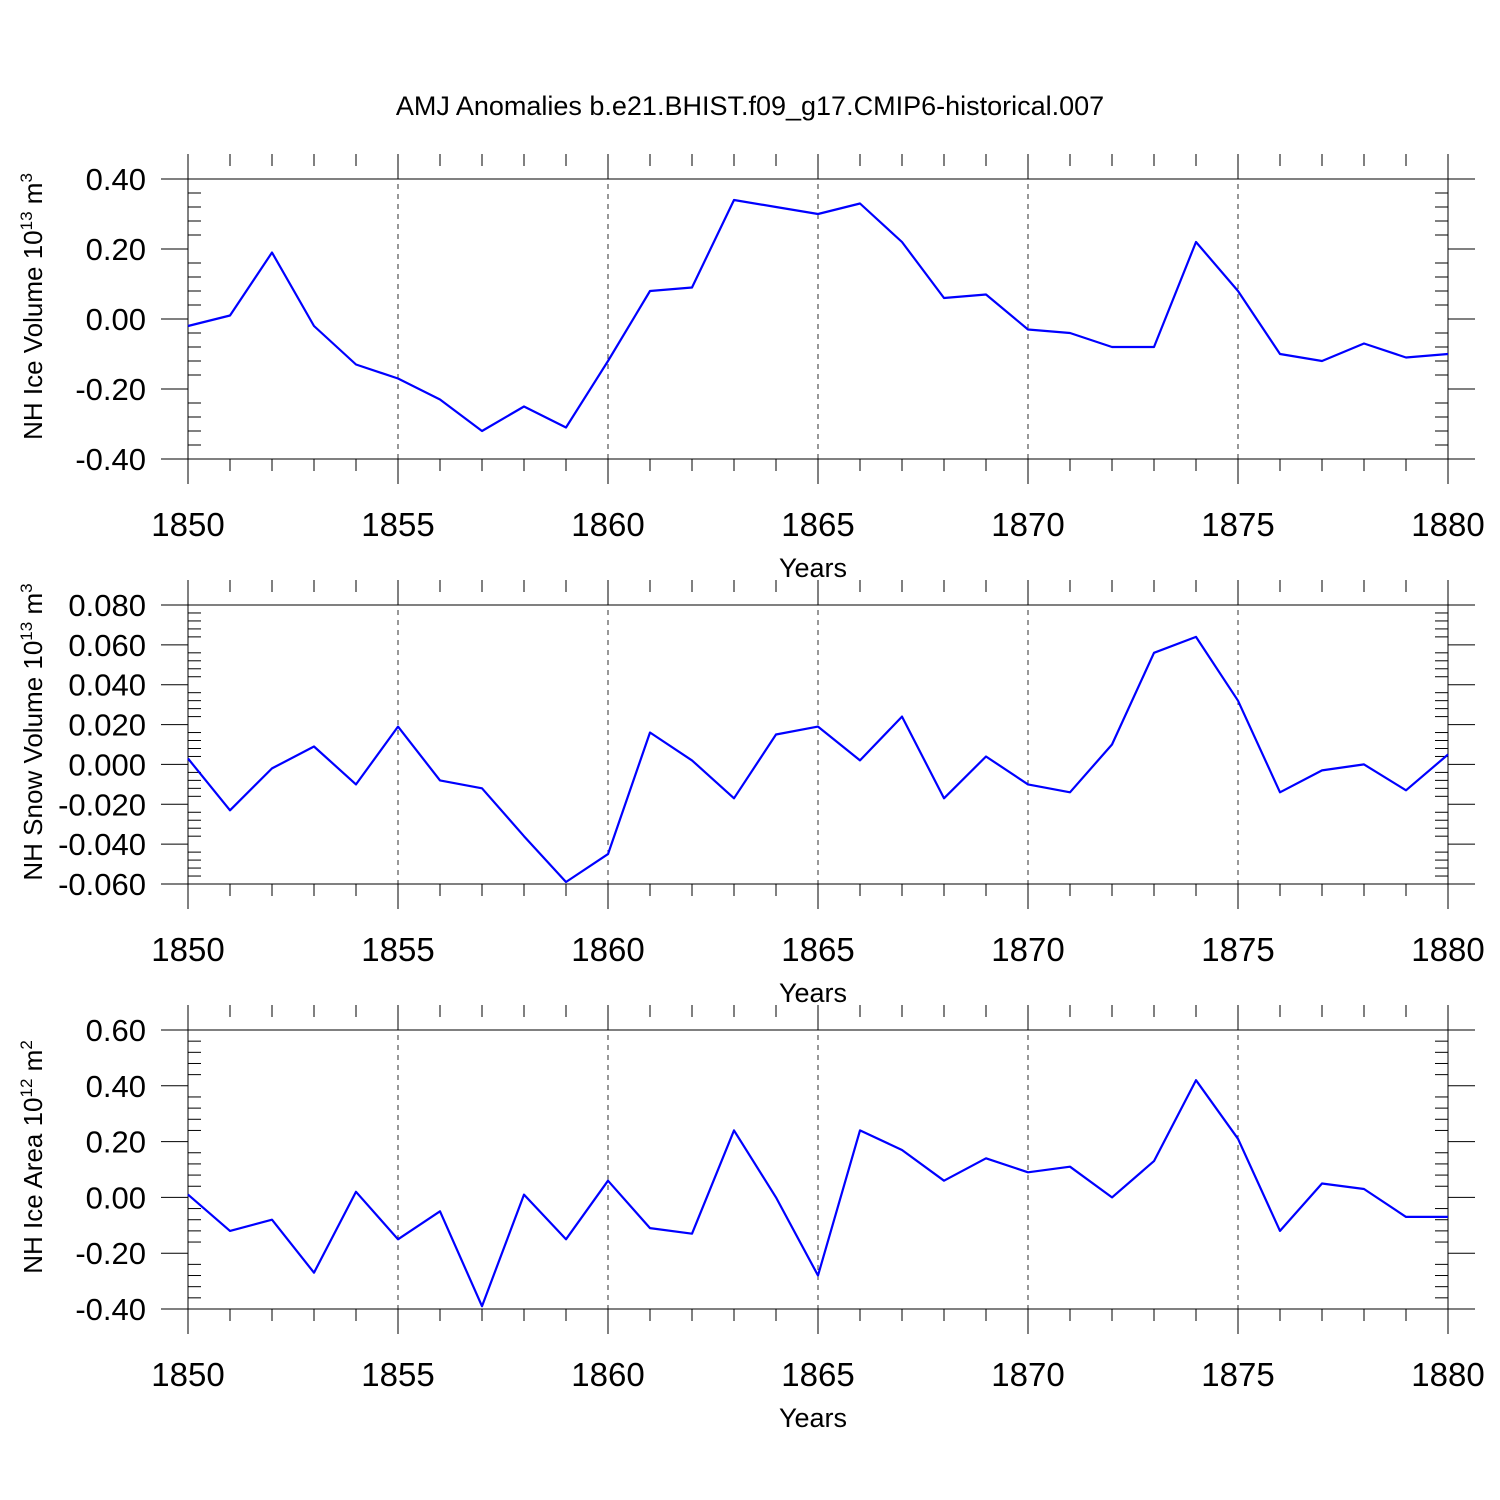  Describe the element at coordinates (102, 804) in the screenshot. I see `y-tick-label: -0.020` at that location.